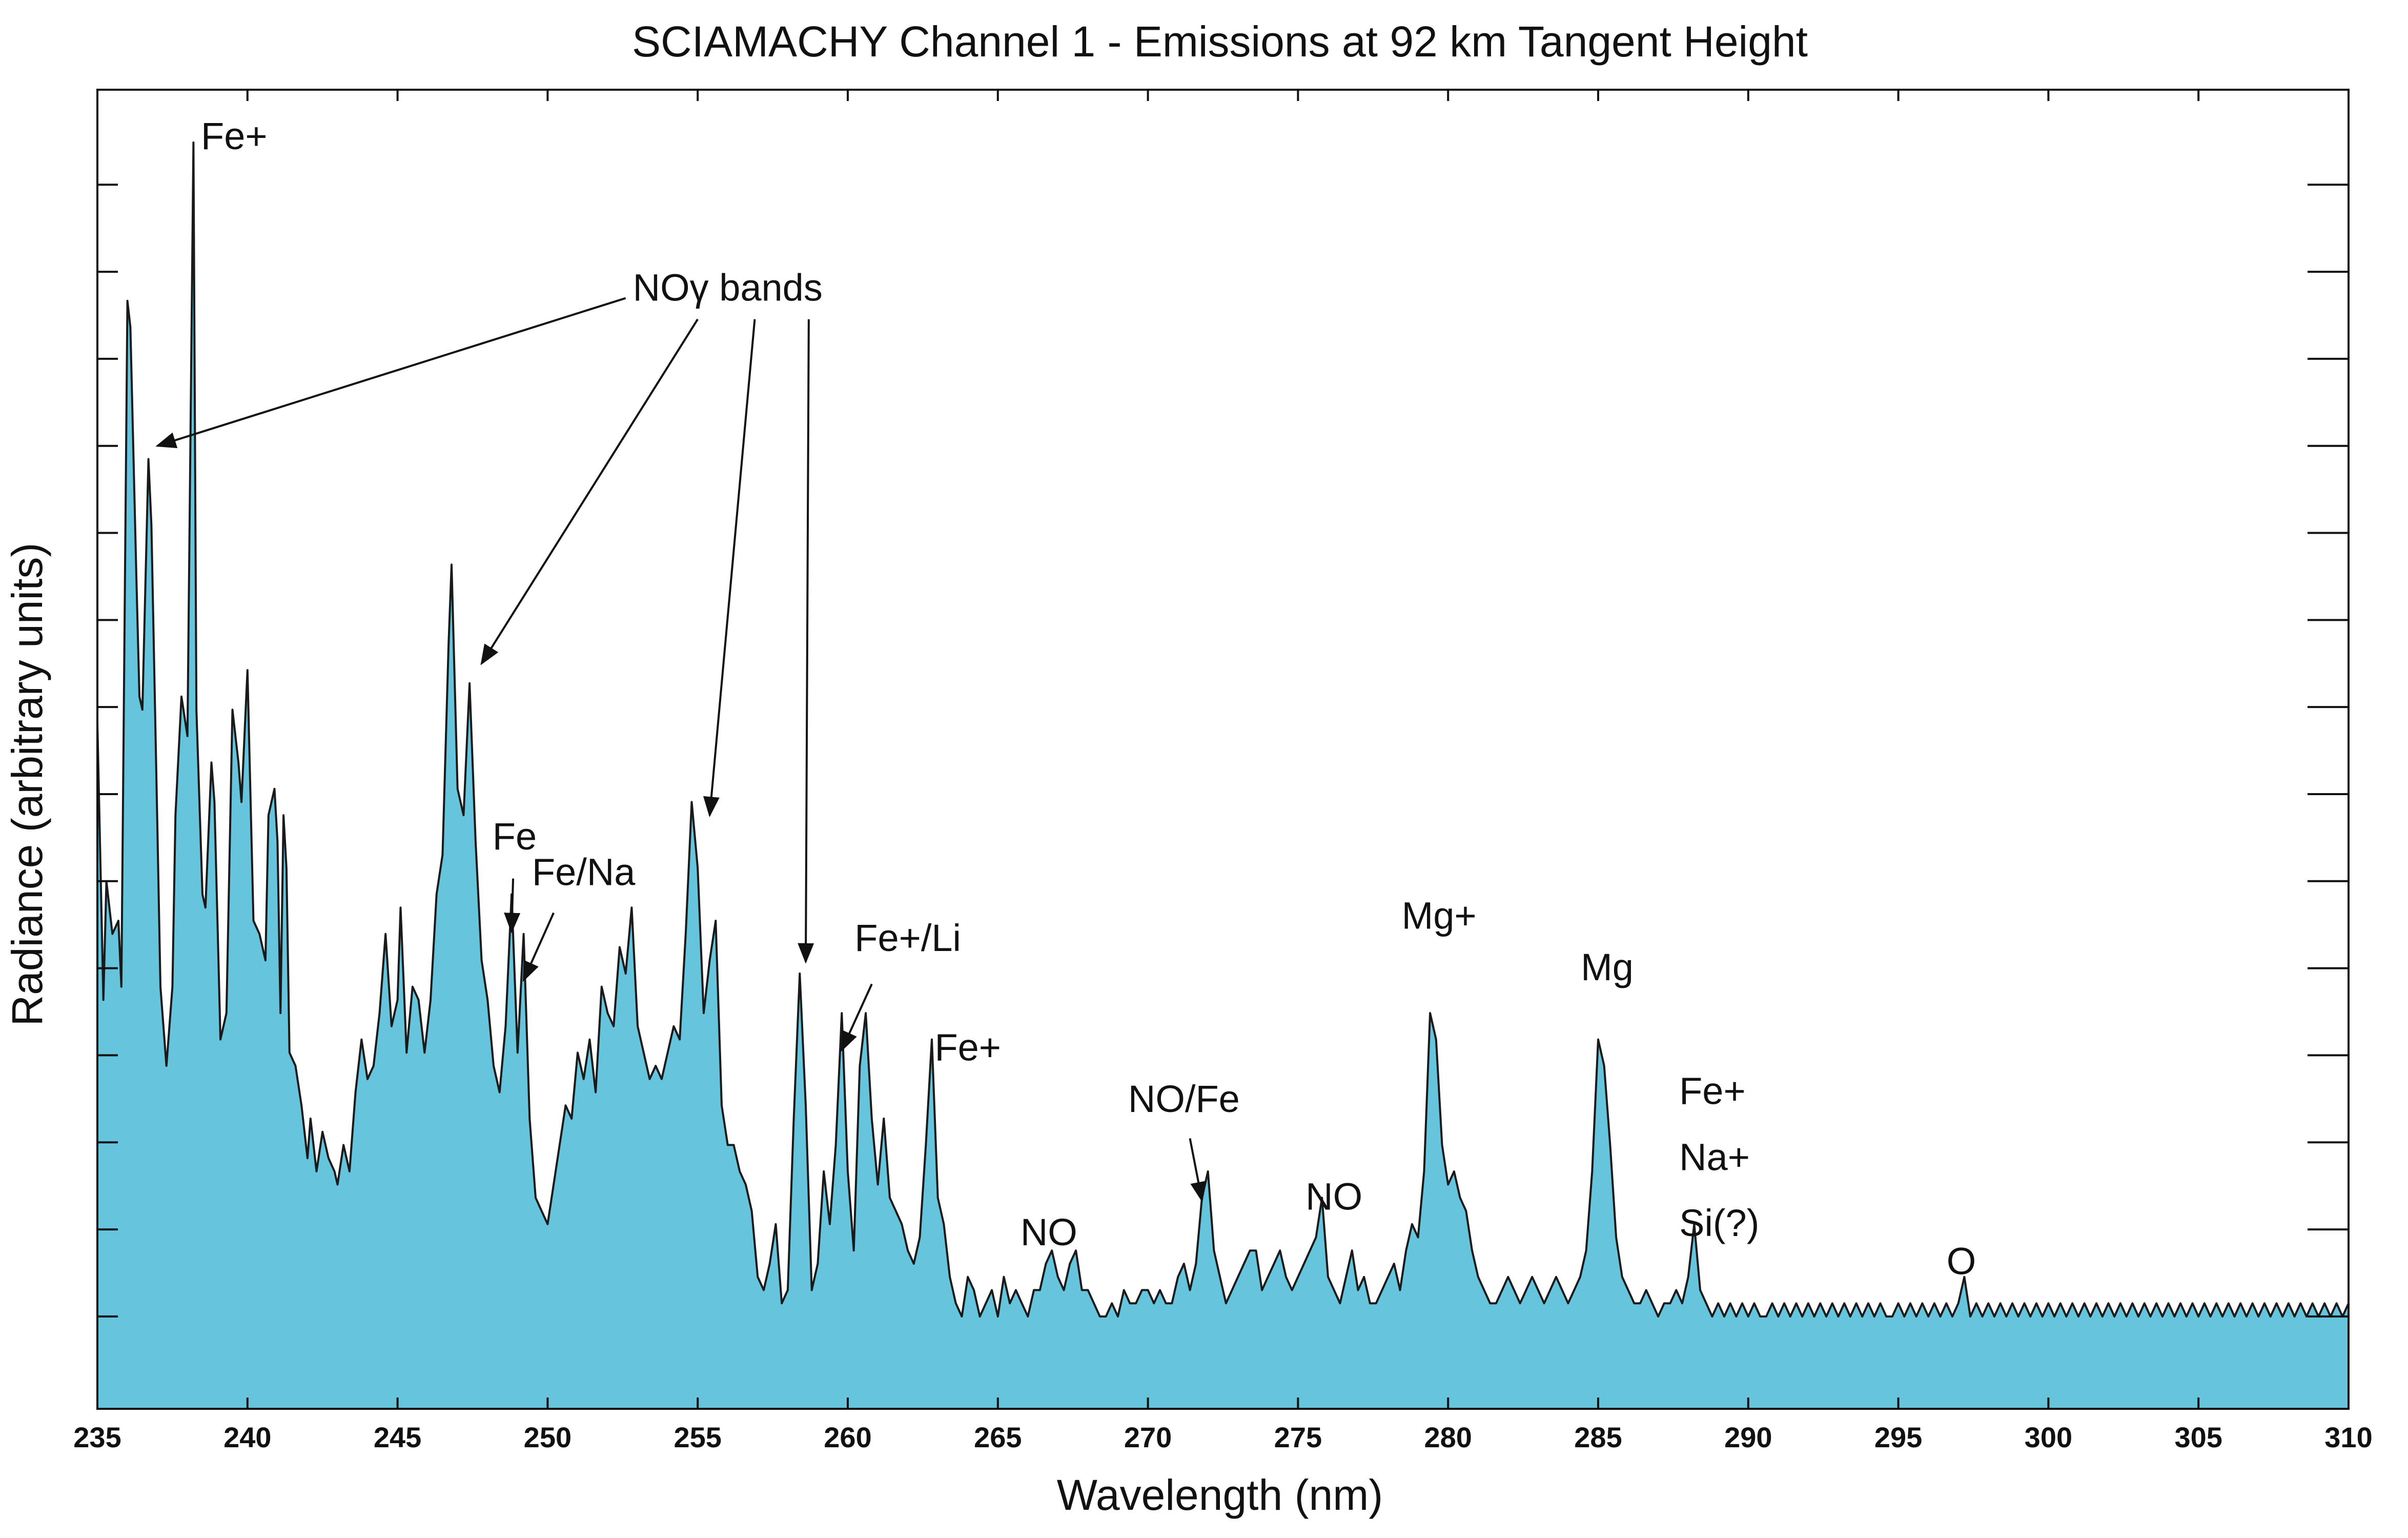  Describe the element at coordinates (1220, 1495) in the screenshot. I see `x-axis-title: Wavelength (nm)` at that location.